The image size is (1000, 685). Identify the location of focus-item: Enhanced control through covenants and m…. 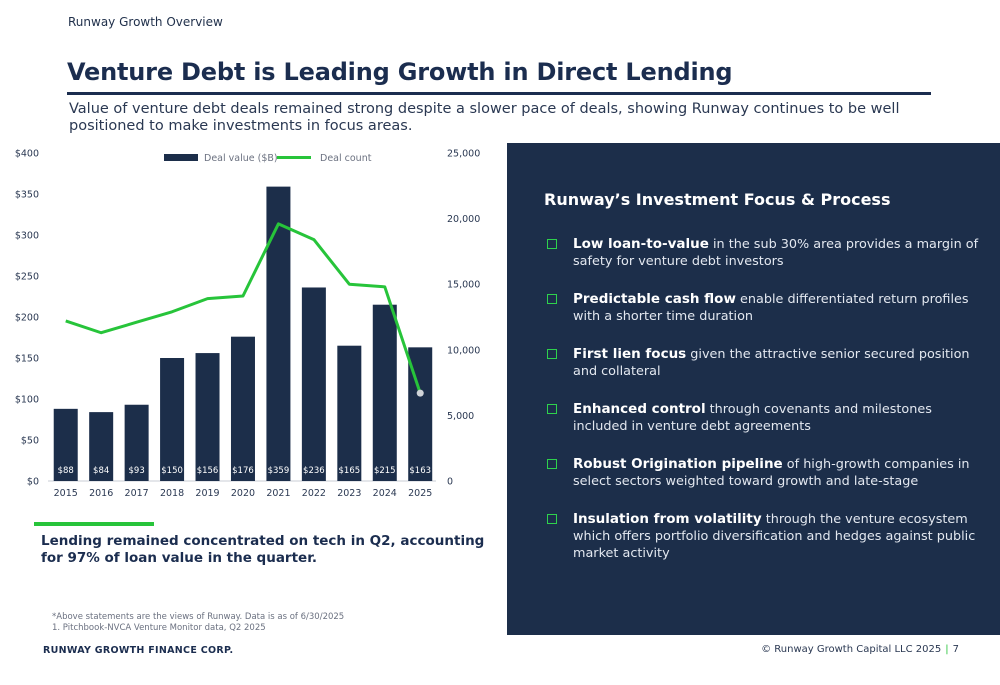
(767, 428).